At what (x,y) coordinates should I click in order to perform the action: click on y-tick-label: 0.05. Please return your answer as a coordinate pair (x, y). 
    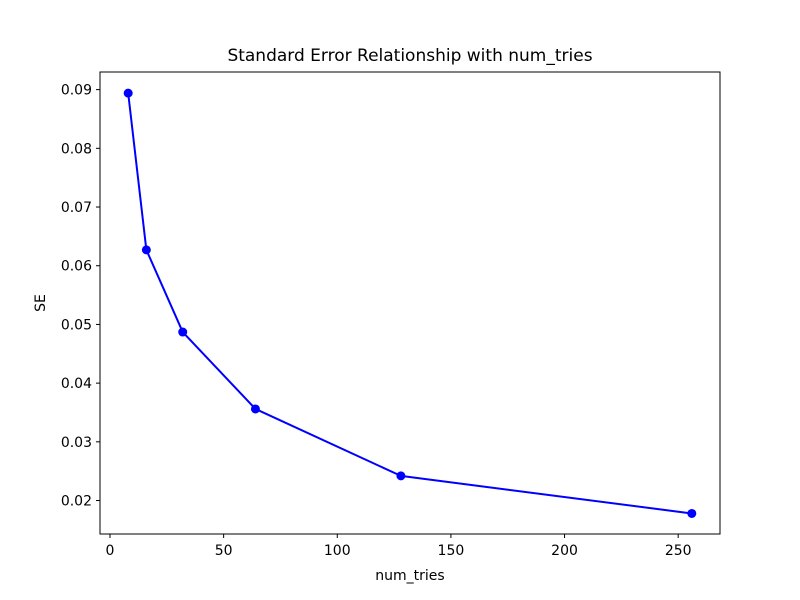
    Looking at the image, I should click on (76, 325).